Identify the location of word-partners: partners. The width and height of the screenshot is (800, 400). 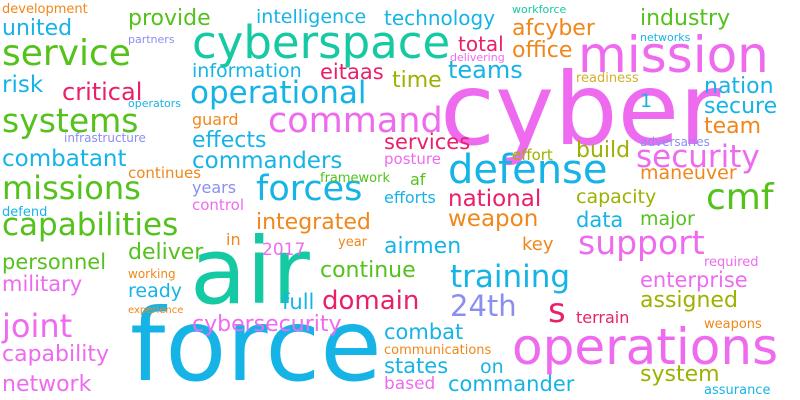
(151, 39).